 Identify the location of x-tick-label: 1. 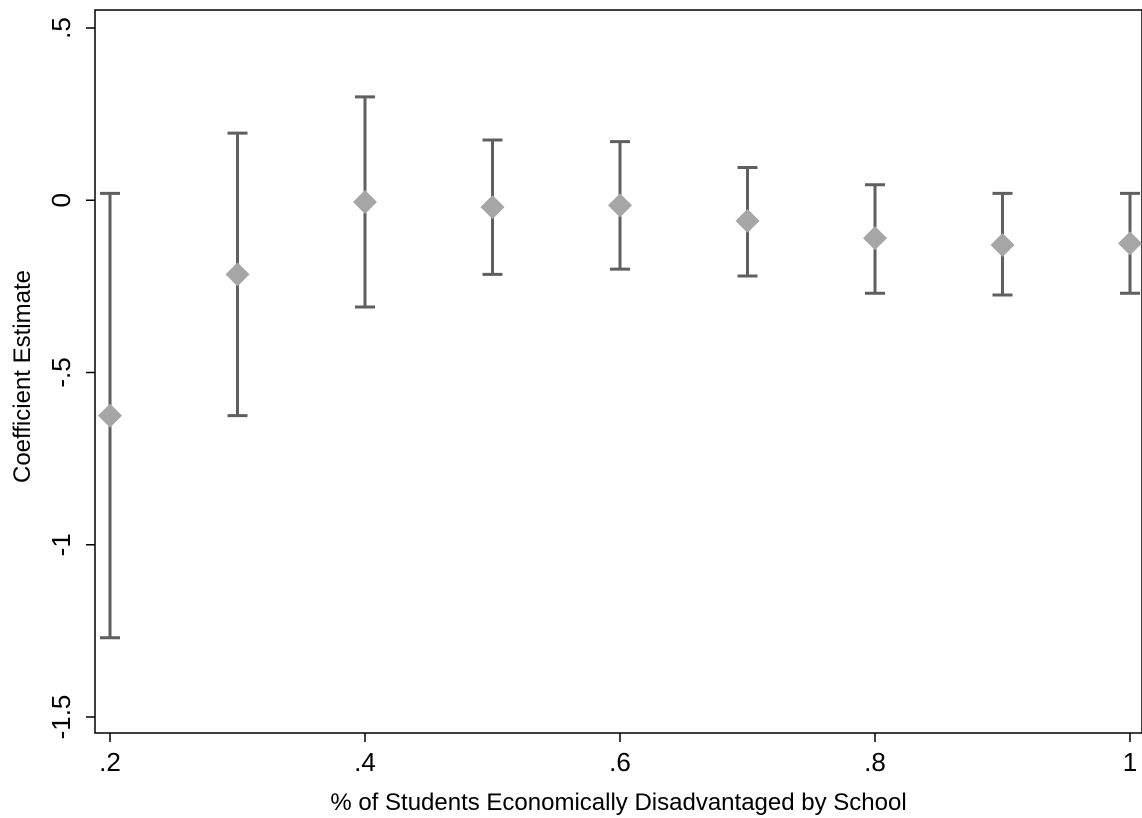
(1130, 762).